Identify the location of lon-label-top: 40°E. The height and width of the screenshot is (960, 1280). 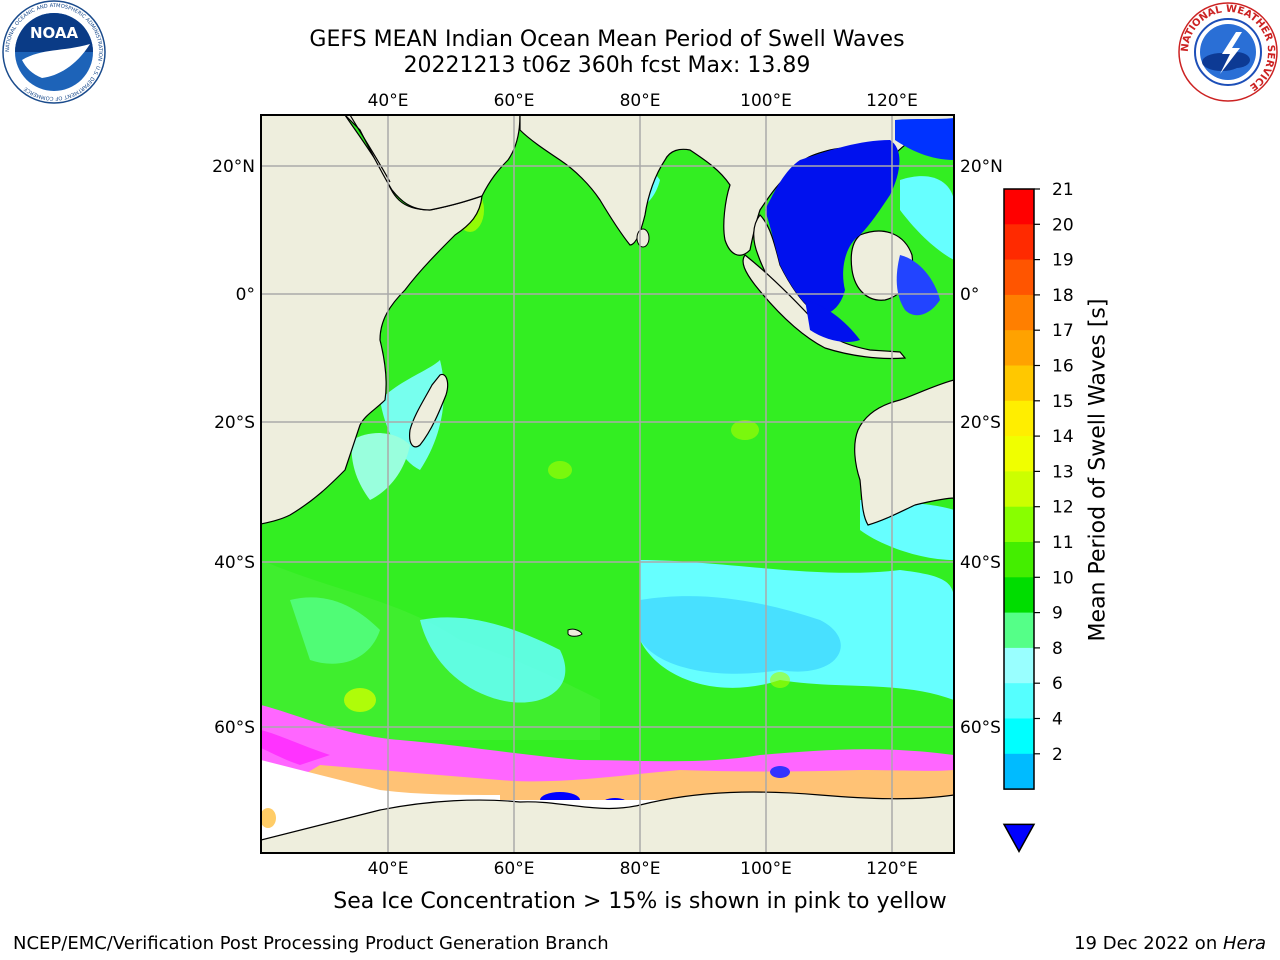
(388, 101).